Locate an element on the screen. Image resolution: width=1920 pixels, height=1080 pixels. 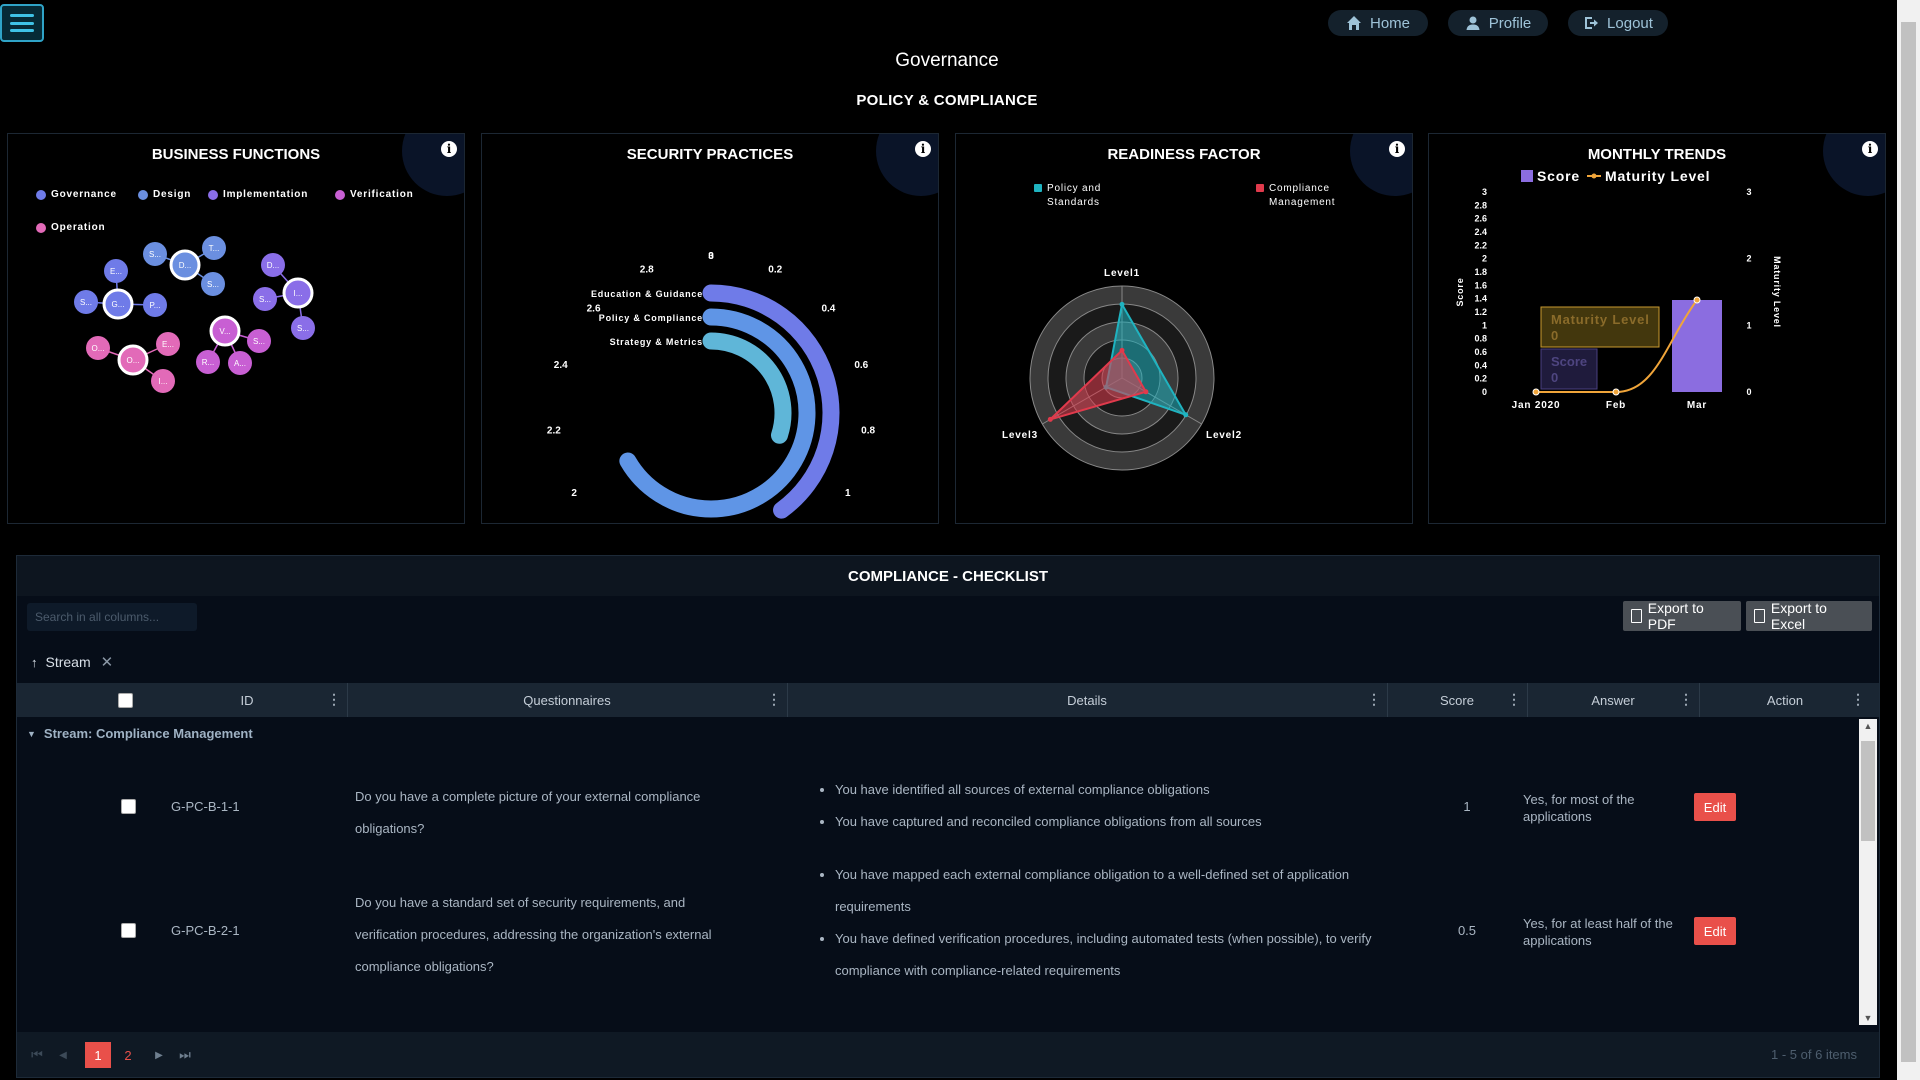
radial-tick-label: 2.8 is located at coordinates (647, 270).